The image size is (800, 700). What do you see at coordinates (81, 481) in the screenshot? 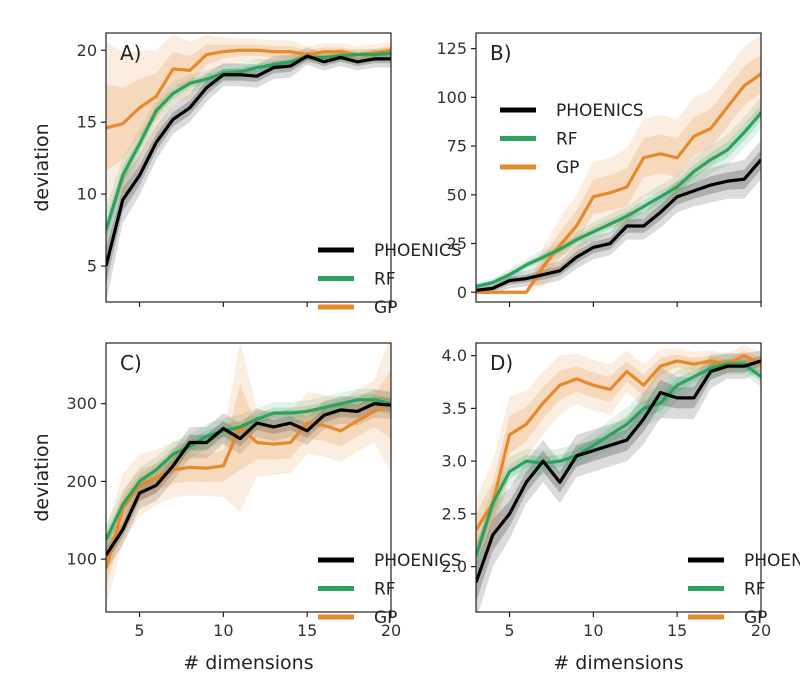
I see `y-tick-label: 200` at bounding box center [81, 481].